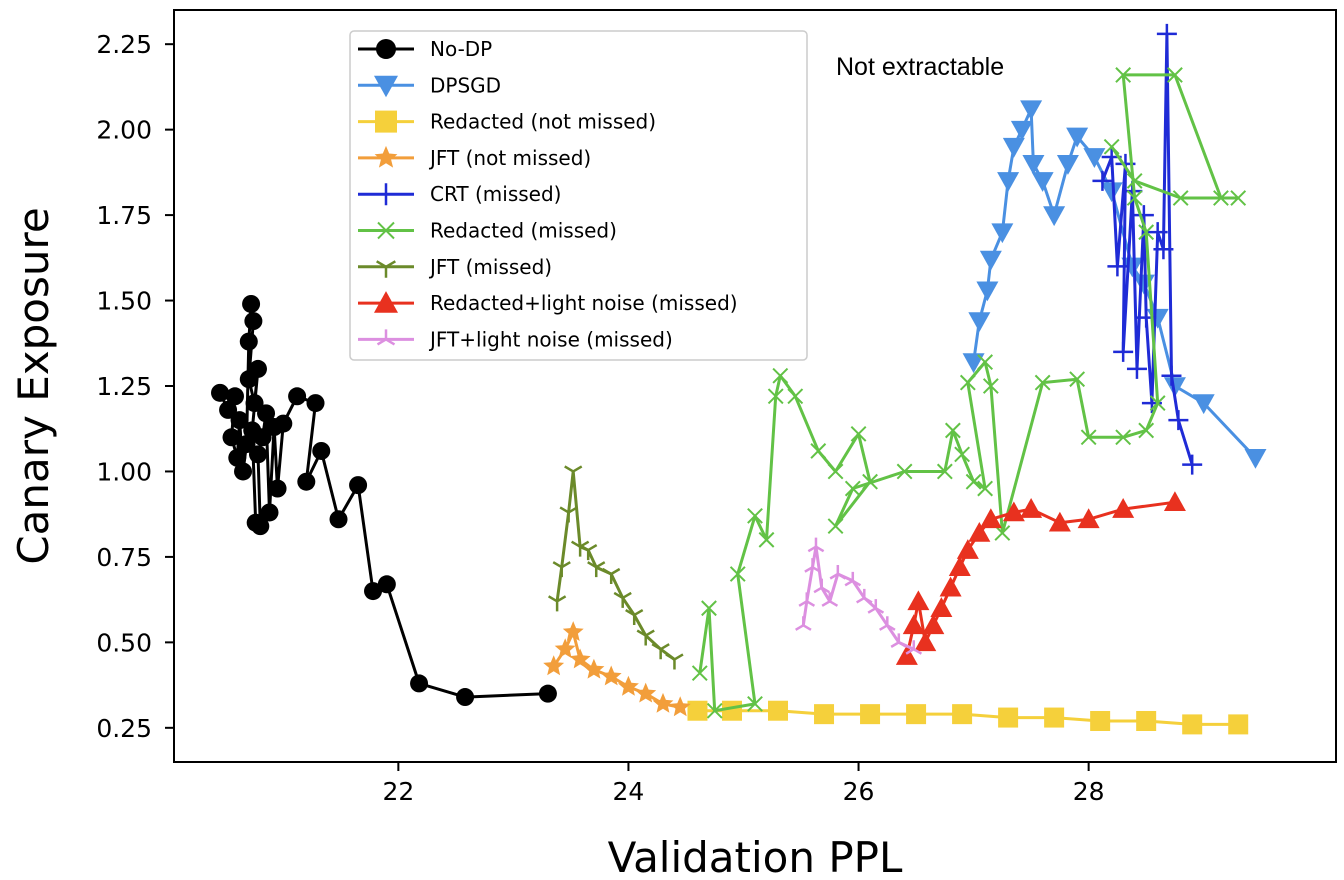  What do you see at coordinates (509, 158) in the screenshot?
I see `legend-label-jft-not-missed: JFT (not missed)` at bounding box center [509, 158].